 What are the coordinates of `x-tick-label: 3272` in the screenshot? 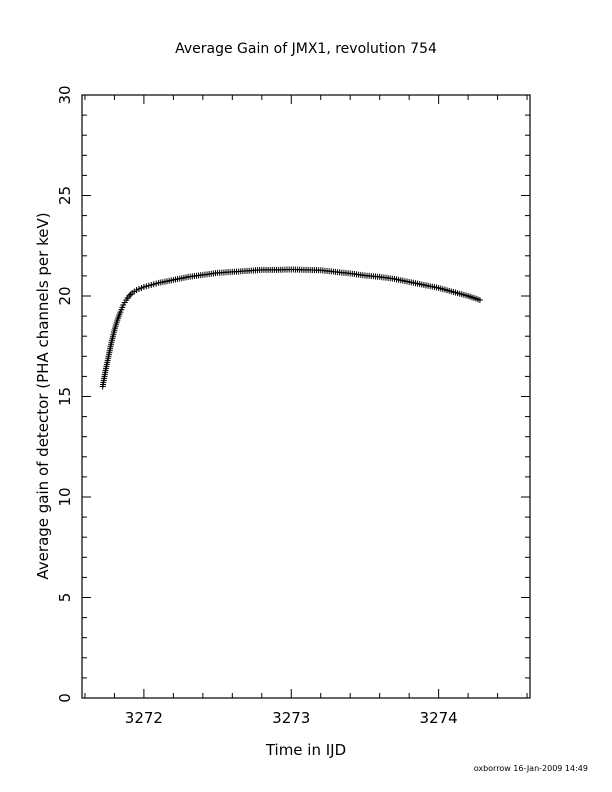 It's located at (144, 718).